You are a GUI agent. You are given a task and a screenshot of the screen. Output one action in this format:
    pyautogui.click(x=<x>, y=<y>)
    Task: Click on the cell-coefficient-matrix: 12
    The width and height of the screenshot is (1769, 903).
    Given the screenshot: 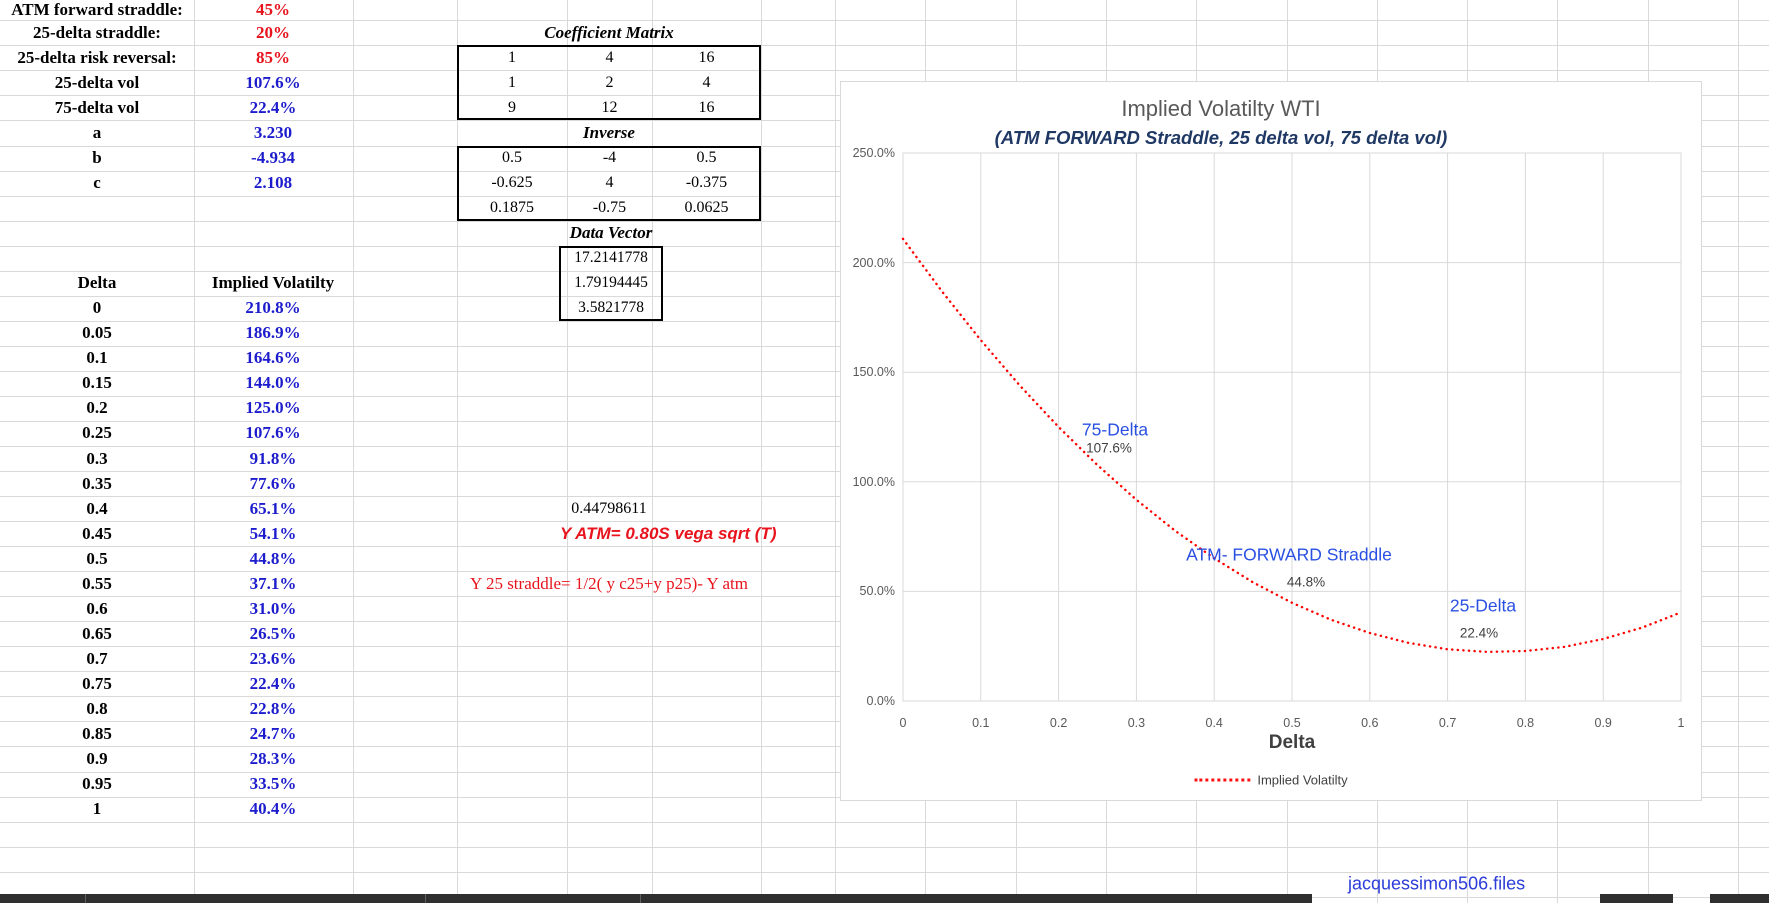 What is the action you would take?
    pyautogui.click(x=609, y=107)
    